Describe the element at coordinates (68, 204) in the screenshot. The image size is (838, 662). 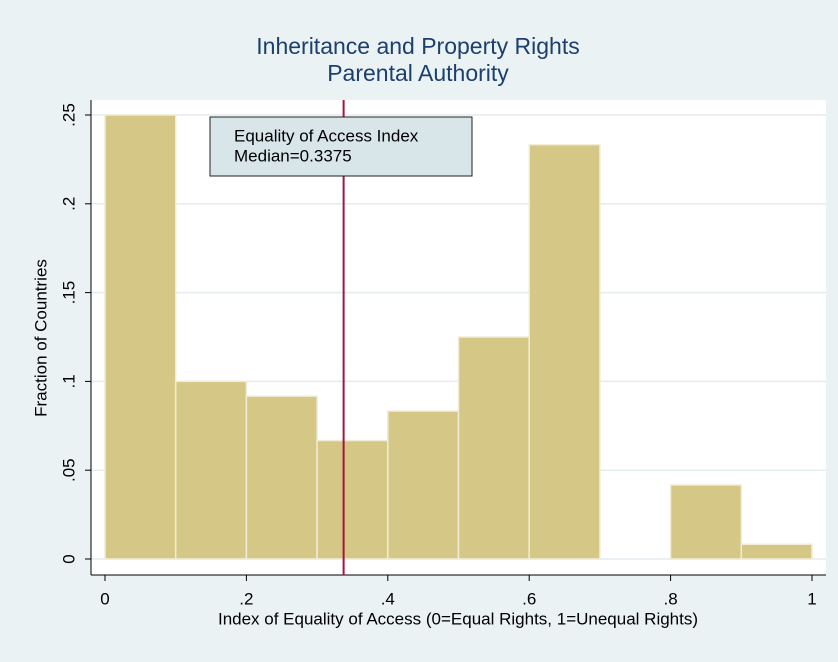
I see `y-tick-label: .2` at that location.